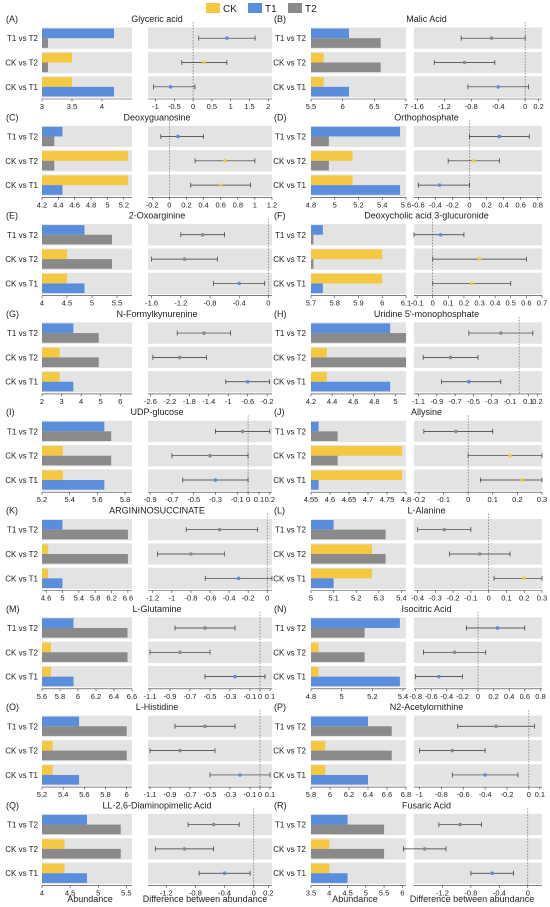 The width and height of the screenshot is (550, 907). What do you see at coordinates (239, 303) in the screenshot?
I see `diff-tick-label: -0.4` at bounding box center [239, 303].